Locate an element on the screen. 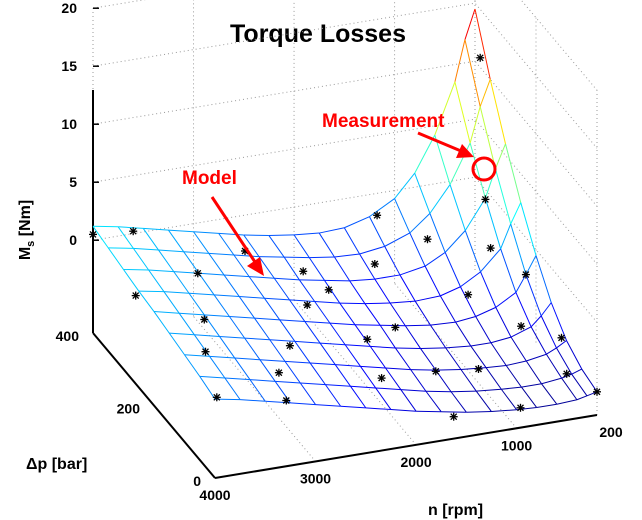  x-axis-label: n [rpm] is located at coordinates (455, 510).